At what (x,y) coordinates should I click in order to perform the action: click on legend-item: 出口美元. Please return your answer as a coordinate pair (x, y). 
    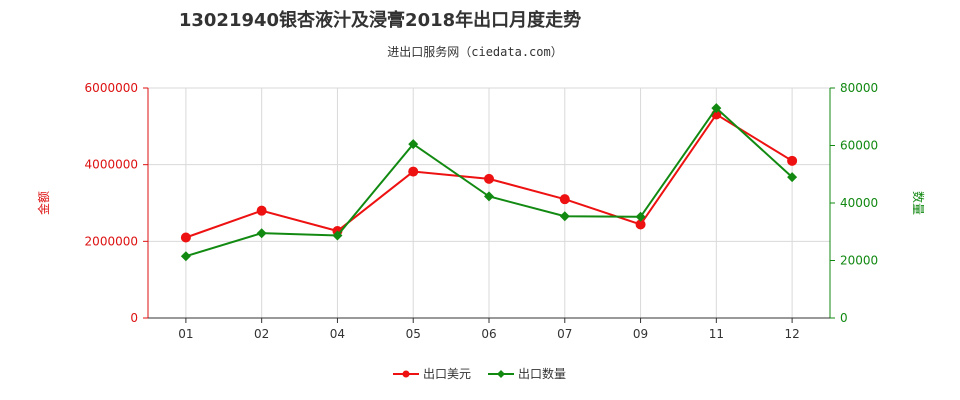
    Looking at the image, I should click on (432, 374).